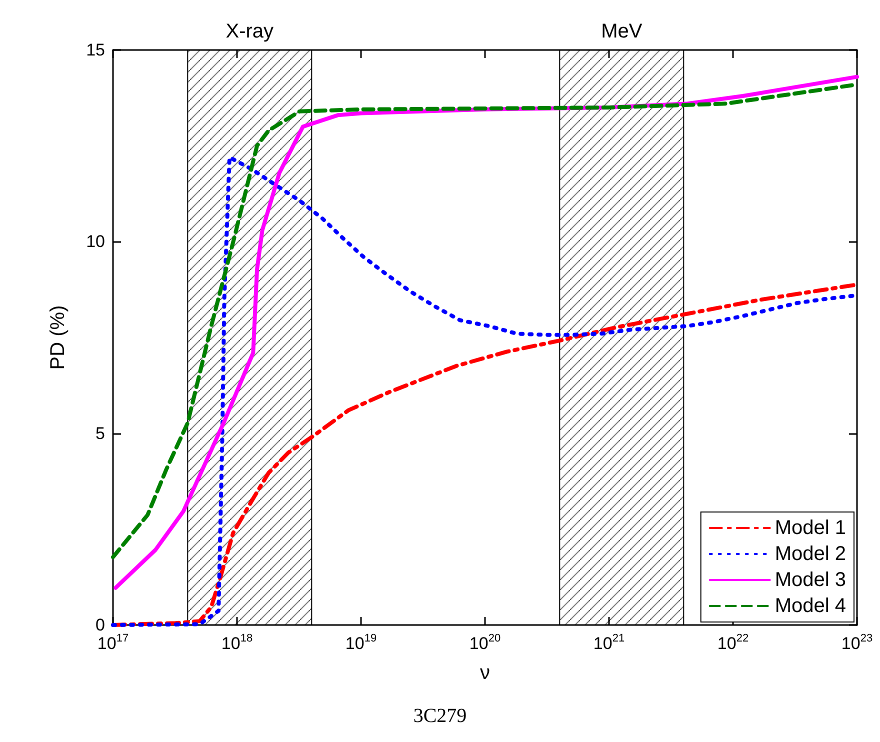 The height and width of the screenshot is (742, 880). Describe the element at coordinates (485, 673) in the screenshot. I see `x-axis-title: ν` at that location.